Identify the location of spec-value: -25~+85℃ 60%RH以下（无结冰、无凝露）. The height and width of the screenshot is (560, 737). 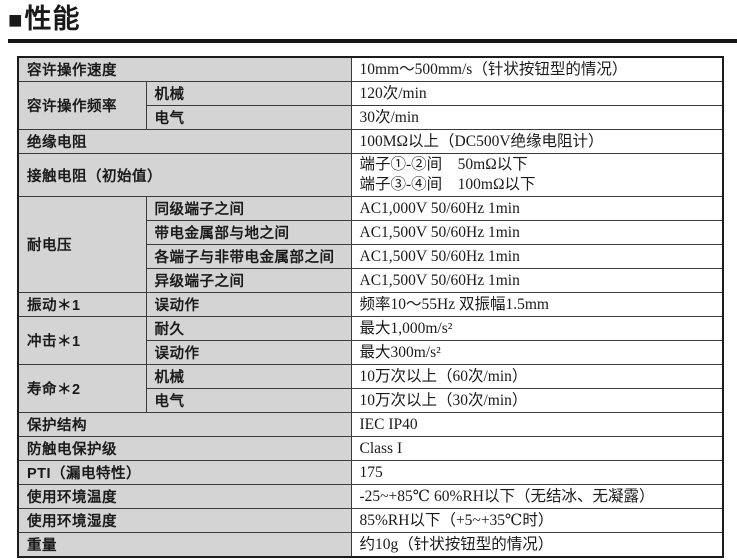
(537, 496).